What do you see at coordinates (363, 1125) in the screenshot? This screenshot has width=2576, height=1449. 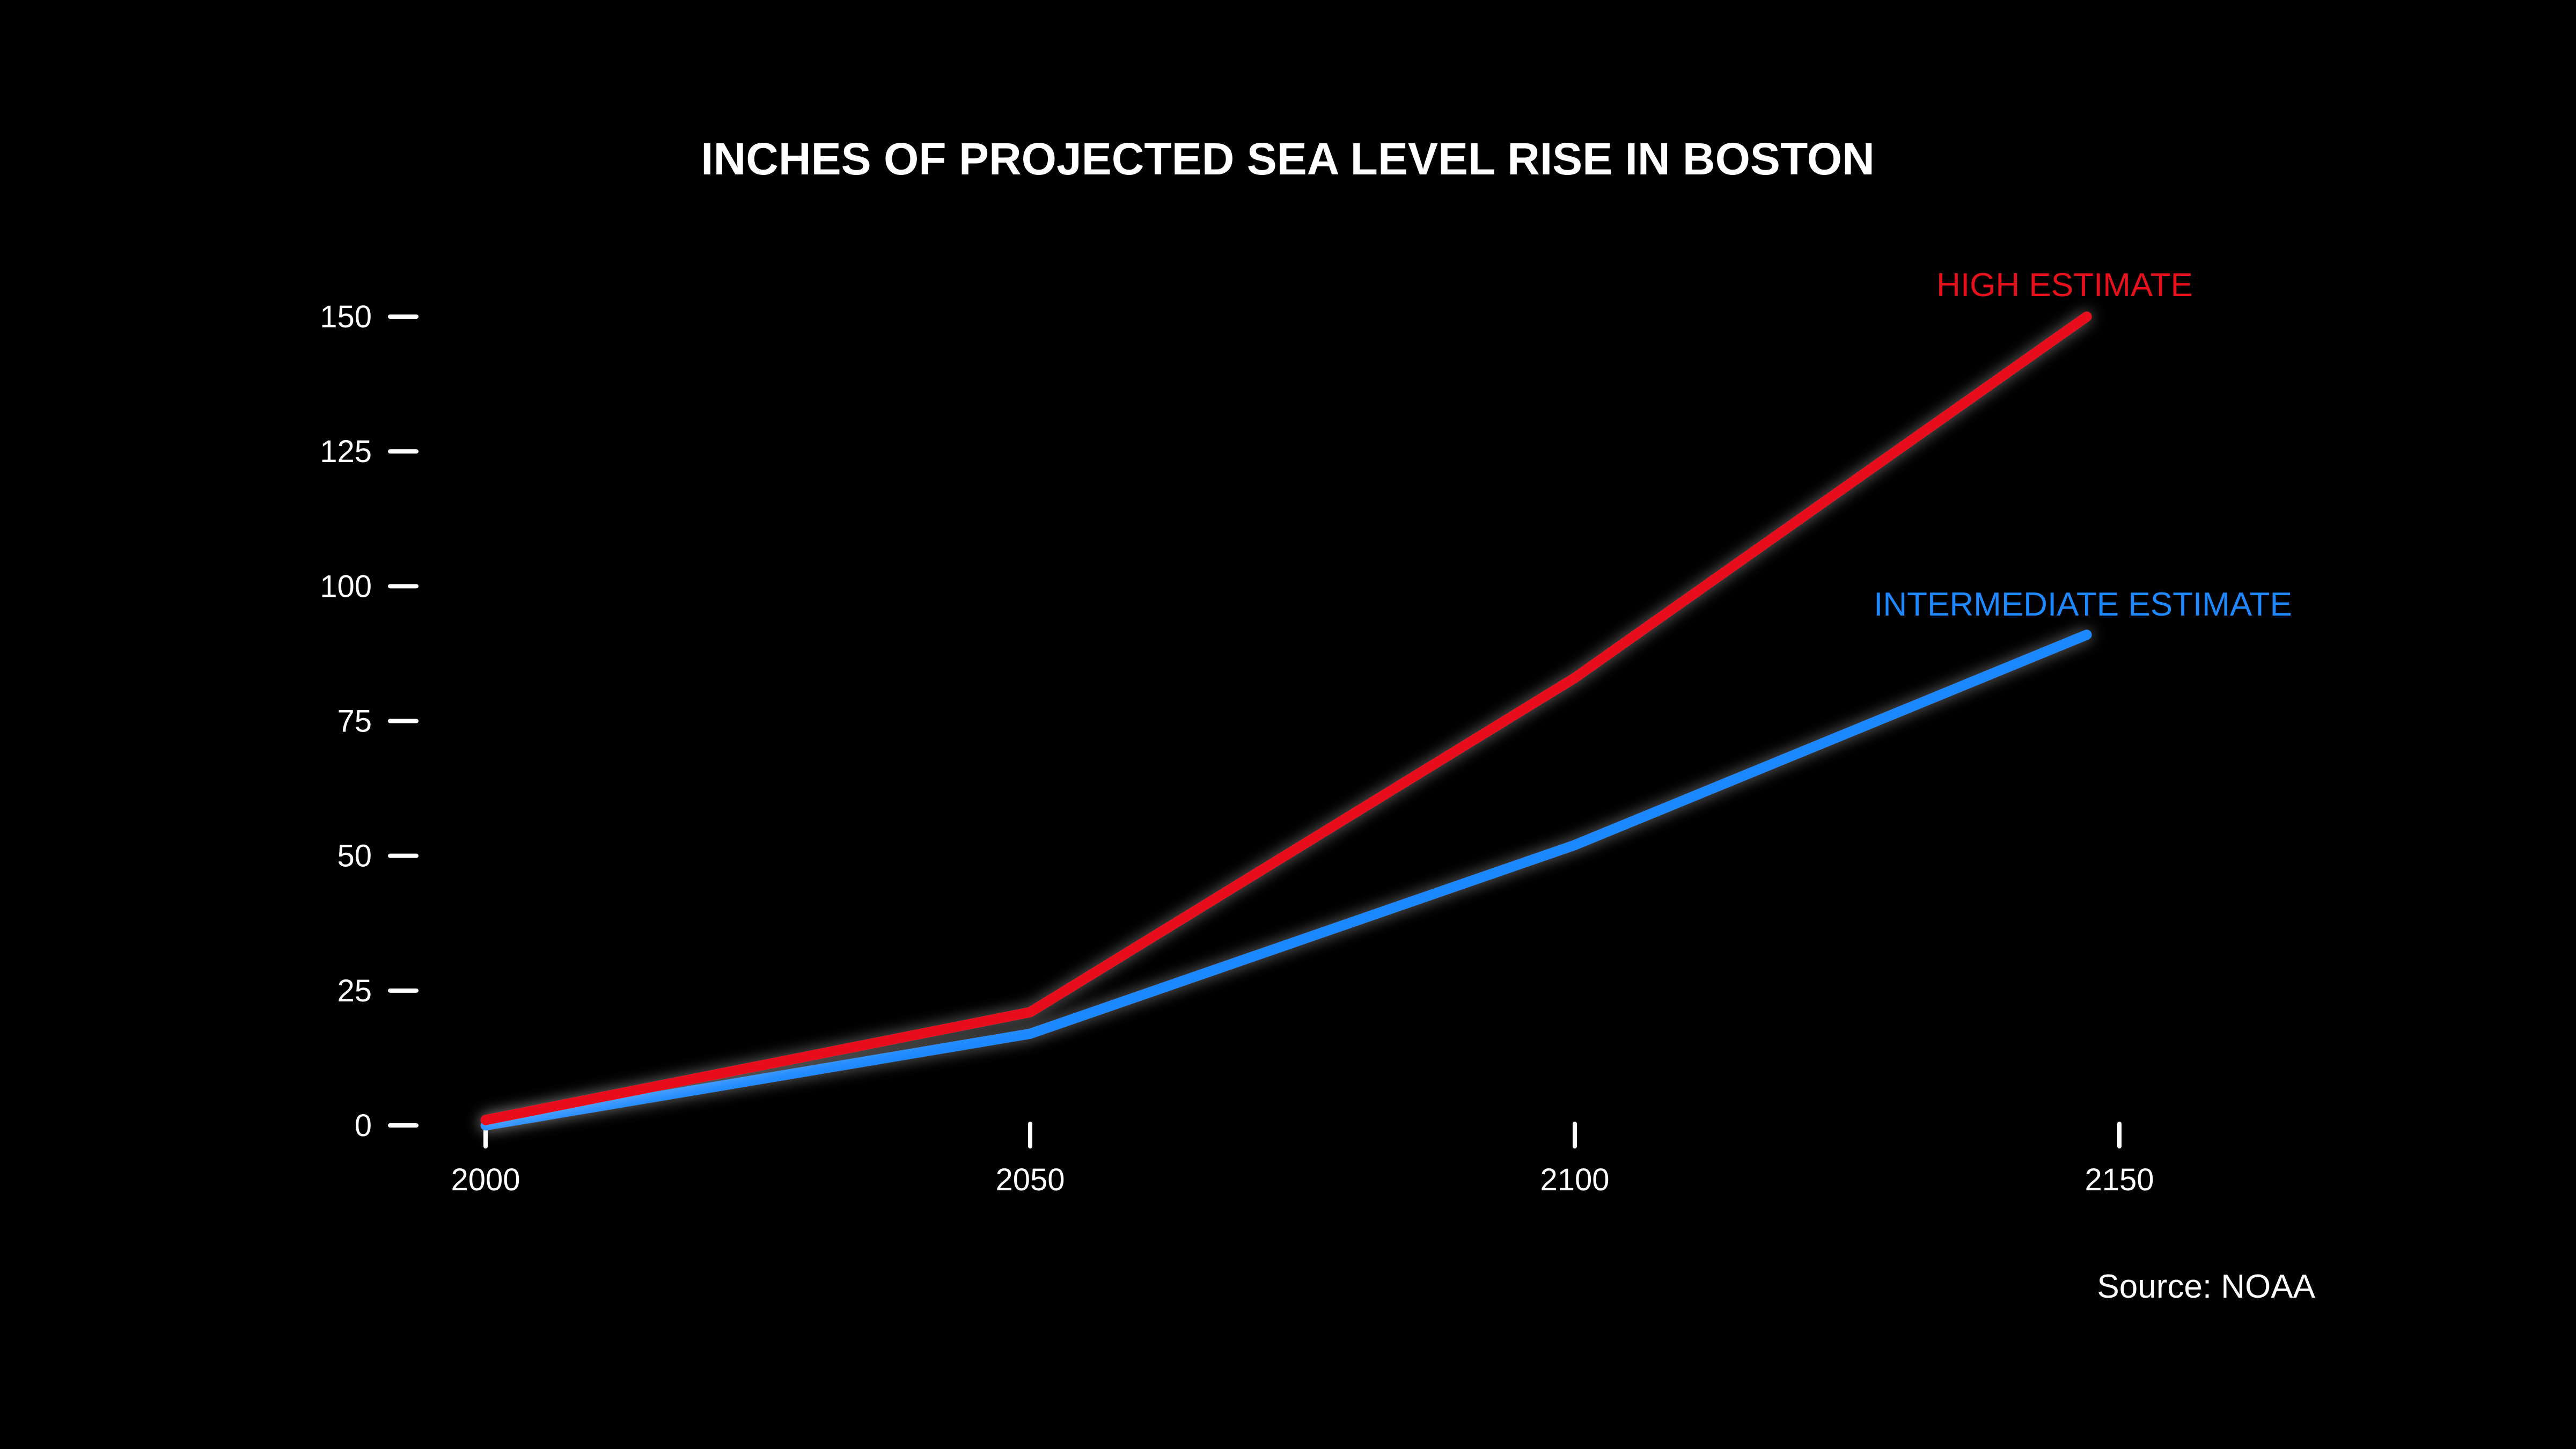 I see `y-tick-label: 0` at bounding box center [363, 1125].